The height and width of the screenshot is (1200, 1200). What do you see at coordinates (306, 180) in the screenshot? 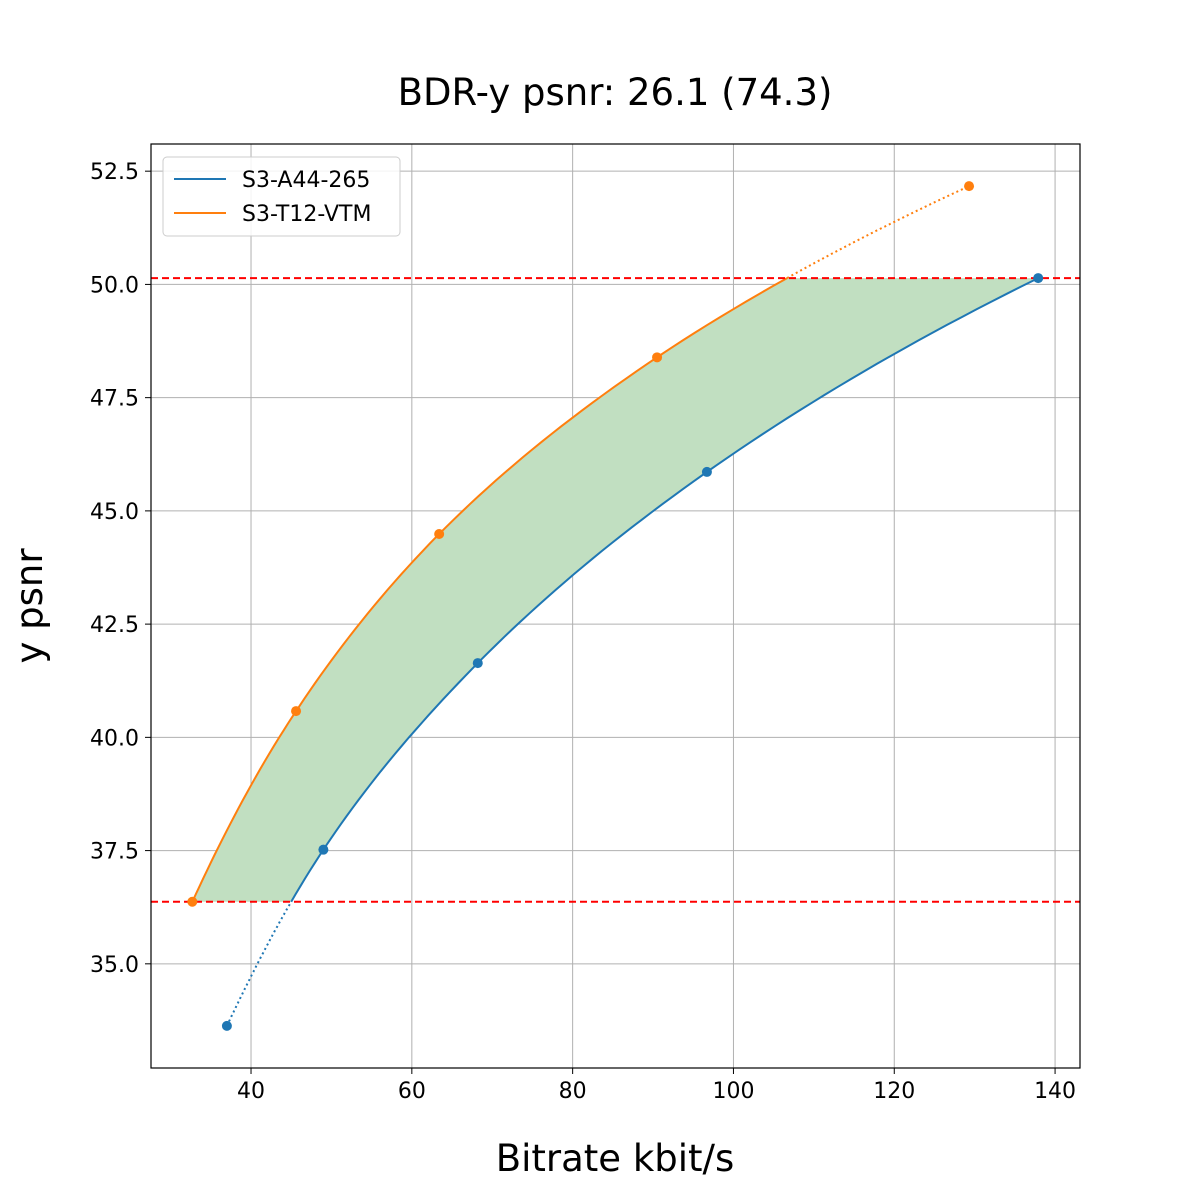
I see `legend-label-0: S3-A44-265` at bounding box center [306, 180].